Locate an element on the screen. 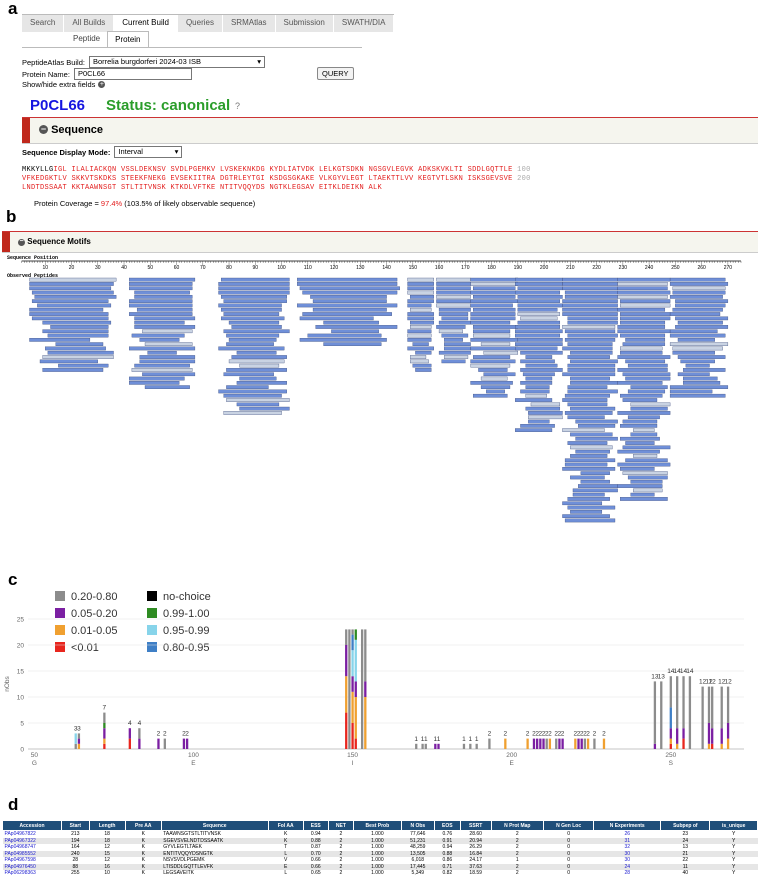 This screenshot has width=760, height=877. column-header: Accession is located at coordinates (32, 825).